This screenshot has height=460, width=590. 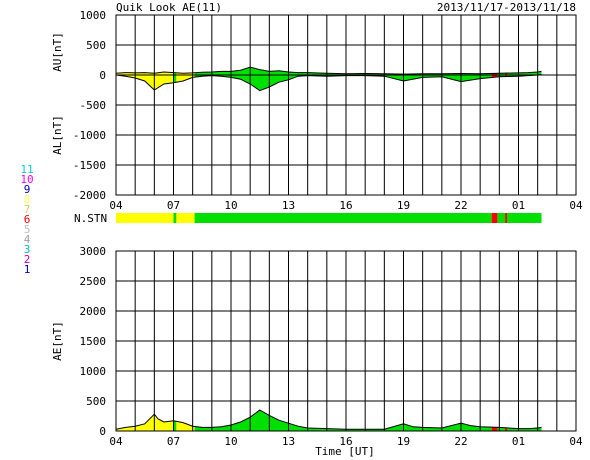 I want to click on au-al-x-tick-label: 22, so click(x=460, y=205).